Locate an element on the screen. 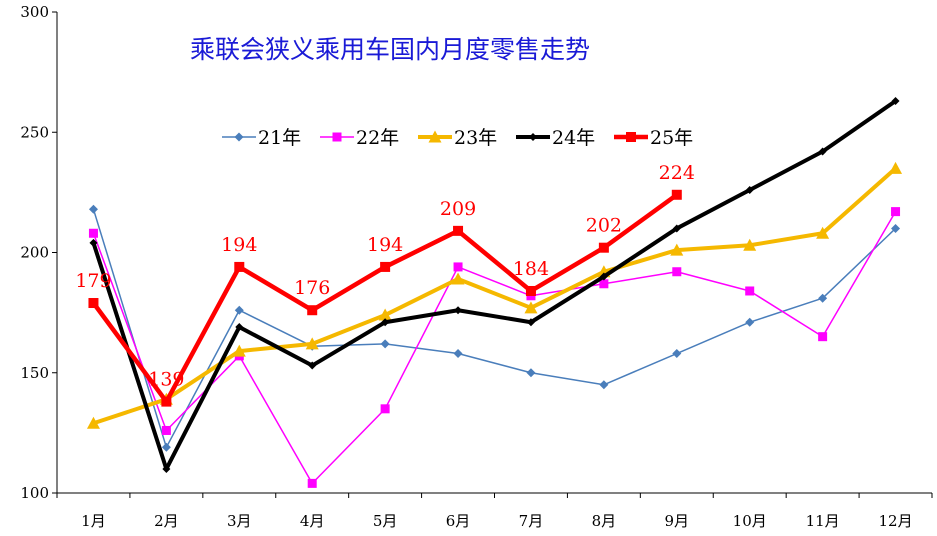 The height and width of the screenshot is (536, 937). legend-label: 25年 is located at coordinates (671, 138).